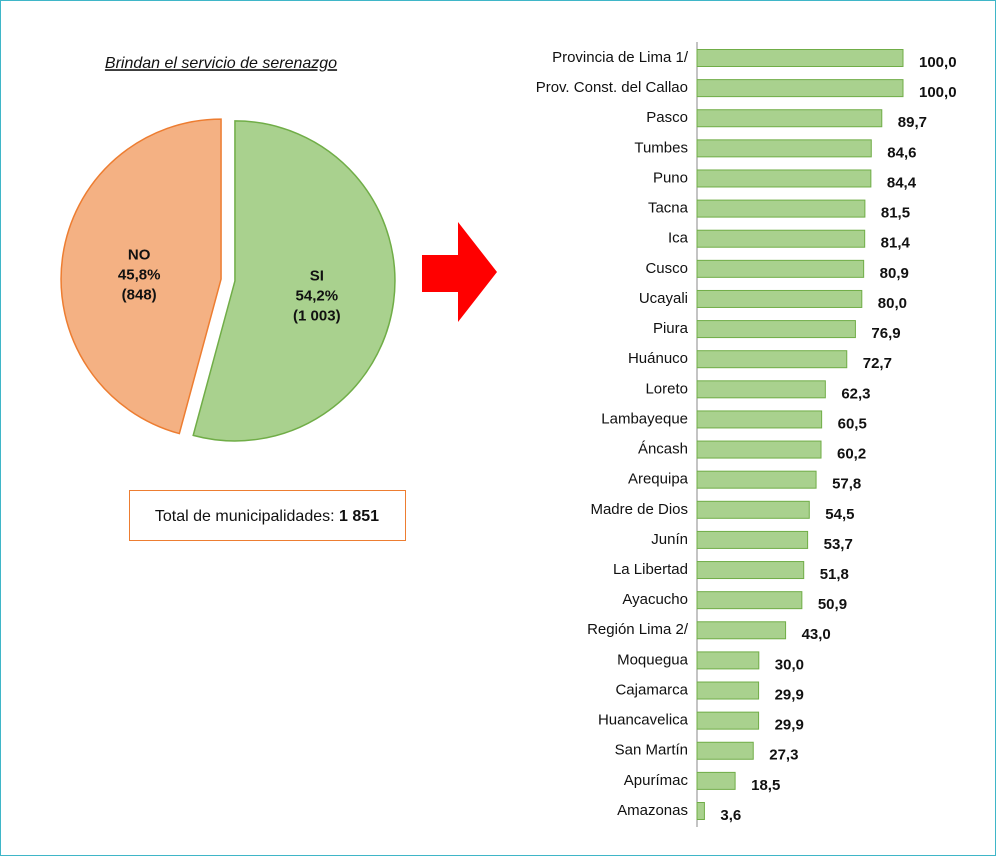  I want to click on category-label: Pasco, so click(667, 117).